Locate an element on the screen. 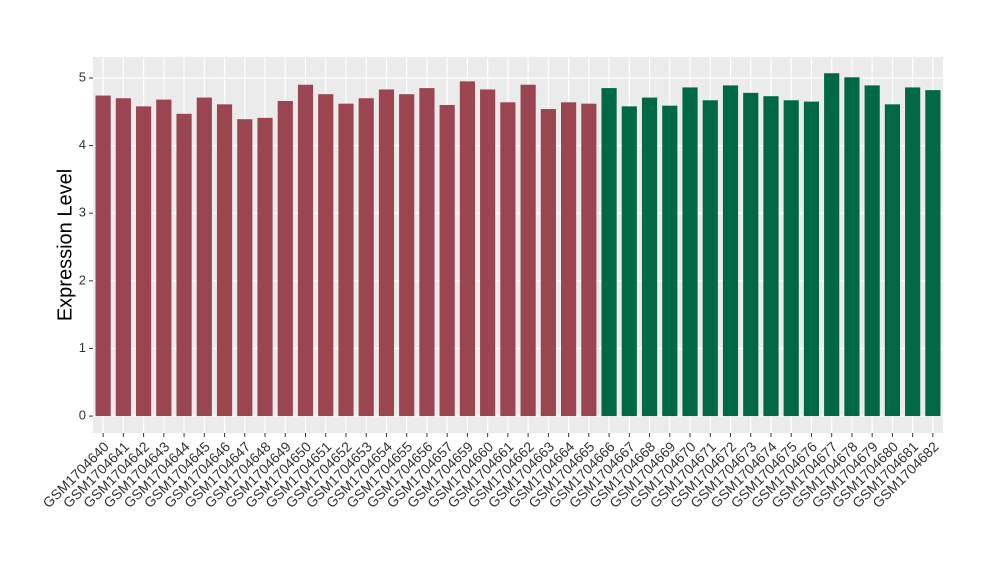  y-axis-title: Expression Level is located at coordinates (65, 245).